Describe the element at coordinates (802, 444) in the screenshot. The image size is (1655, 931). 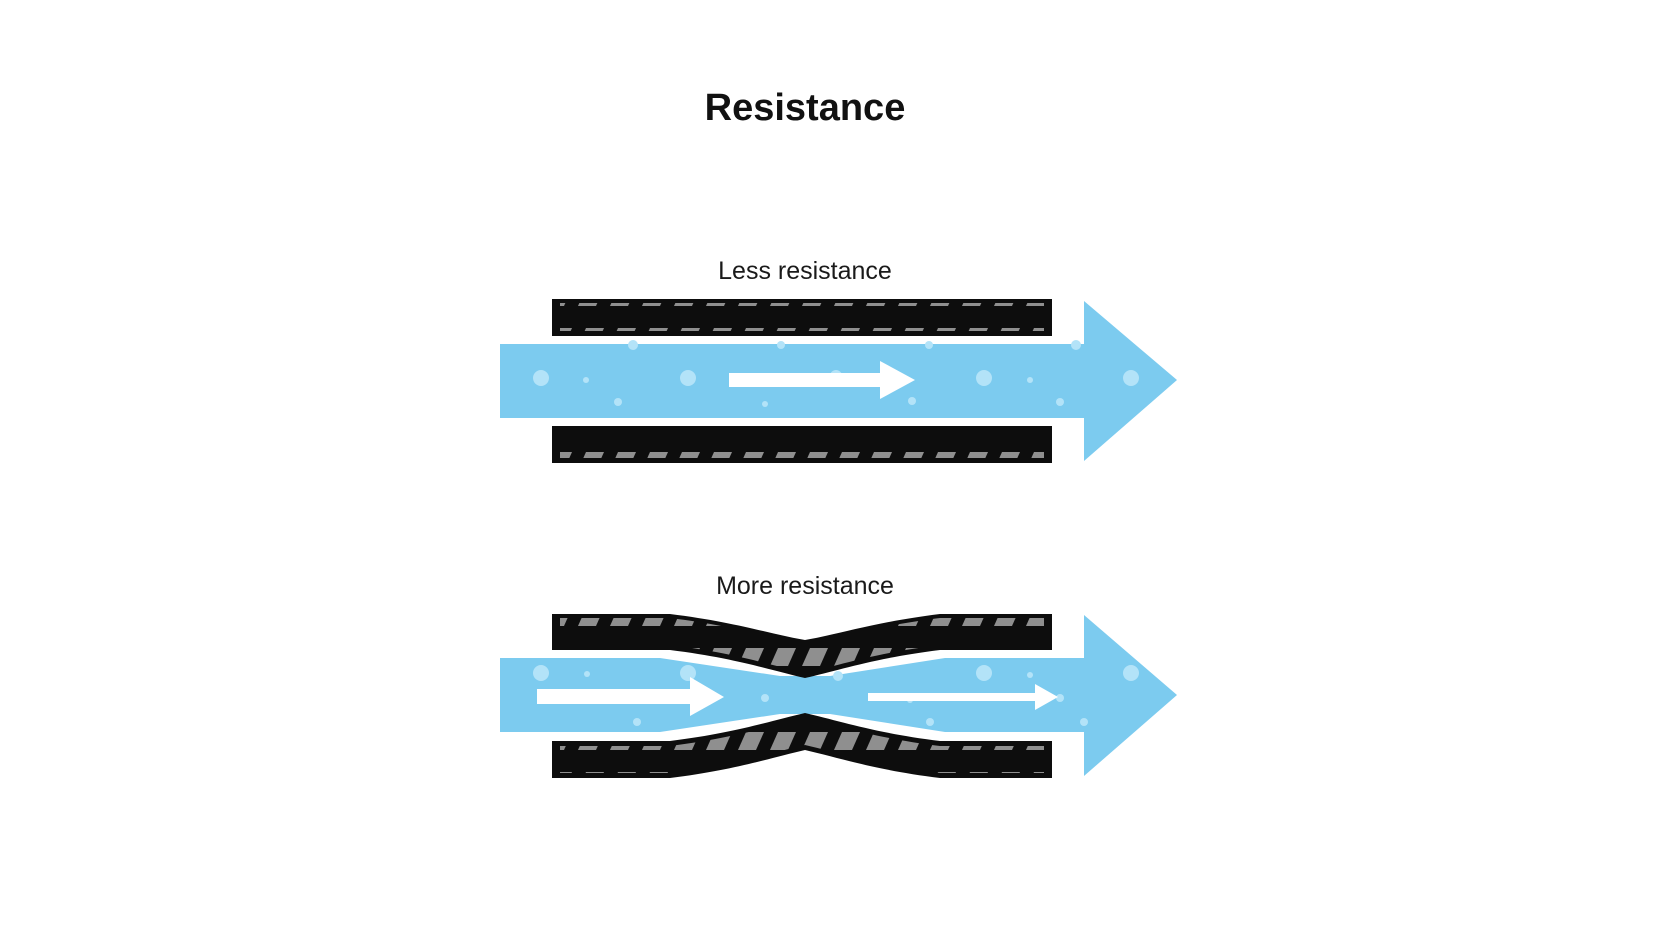
I see `vessel-wall-bottom` at that location.